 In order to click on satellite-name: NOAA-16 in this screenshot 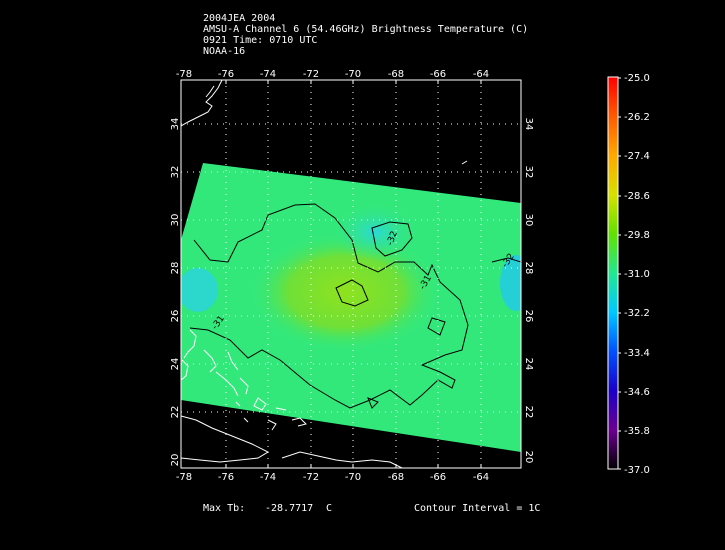, I will do `click(224, 51)`.